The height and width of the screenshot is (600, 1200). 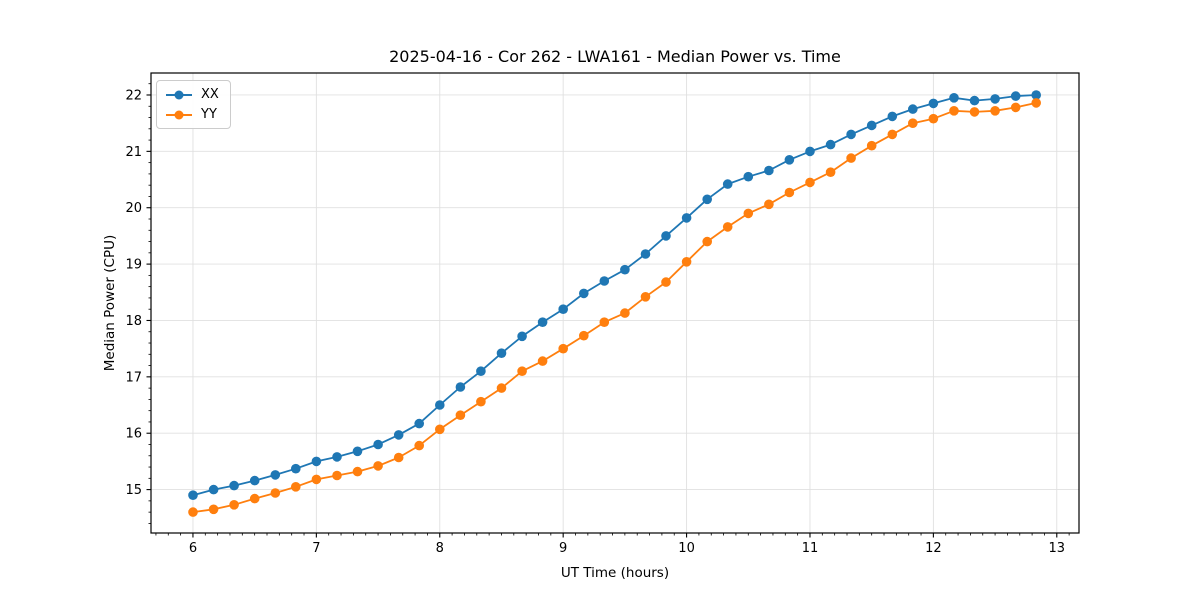 What do you see at coordinates (110, 303) in the screenshot?
I see `y-axis-label-text: Median Power (CPU)` at bounding box center [110, 303].